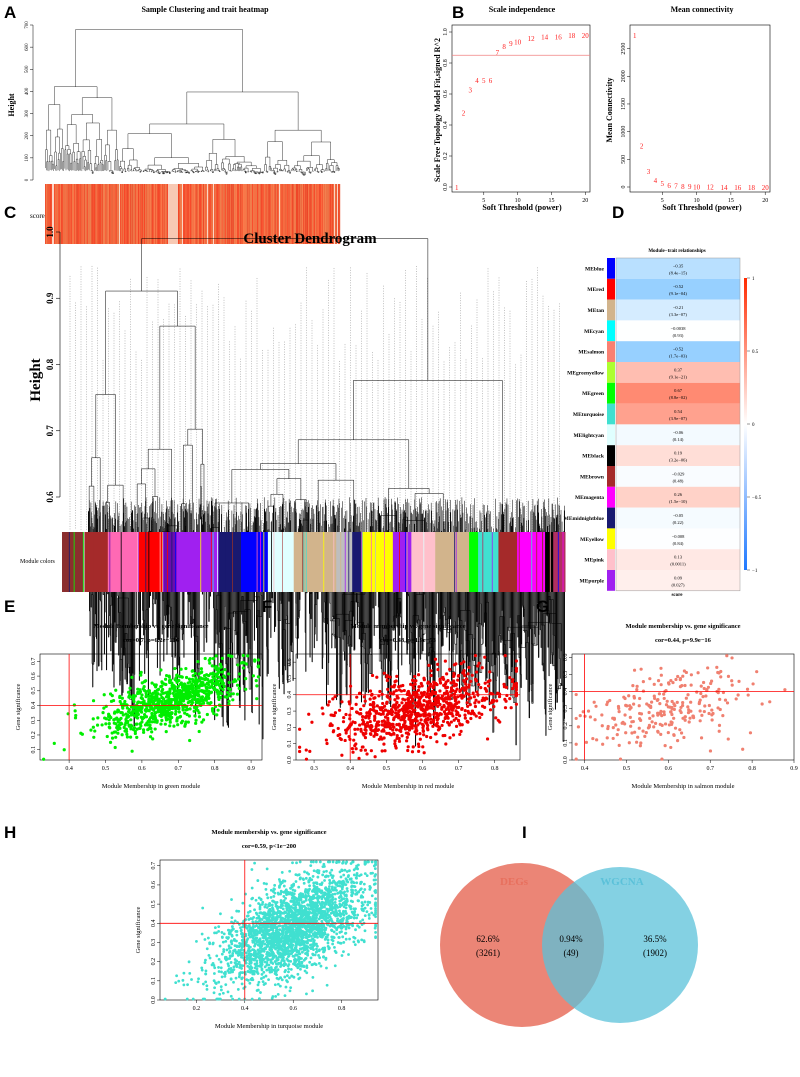  Describe the element at coordinates (678, 439) in the screenshot. I see `p-value: (0.14)` at that location.